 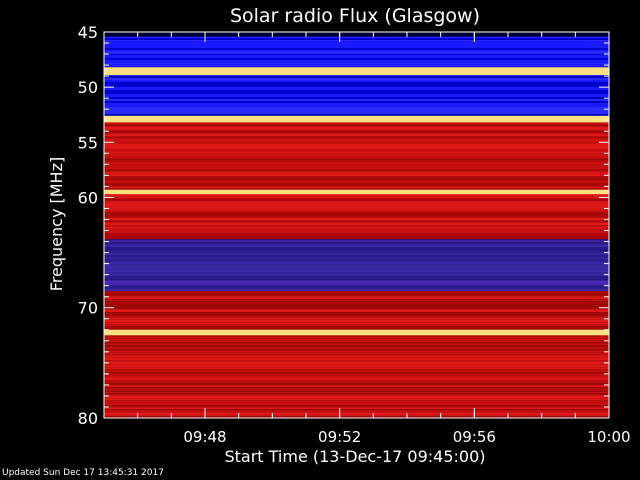 I want to click on y-tick-label: 60, so click(x=88, y=197).